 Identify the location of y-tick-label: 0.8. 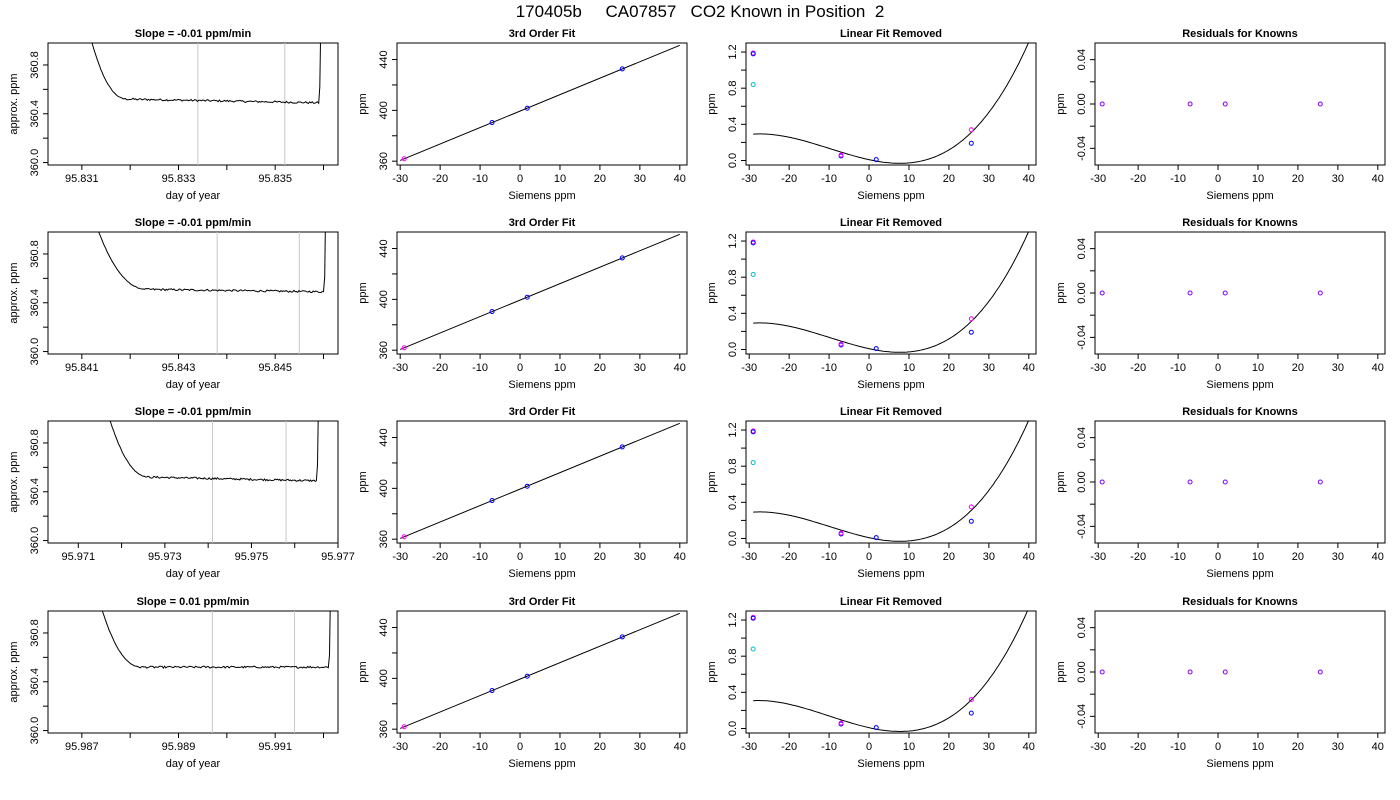
(733, 88).